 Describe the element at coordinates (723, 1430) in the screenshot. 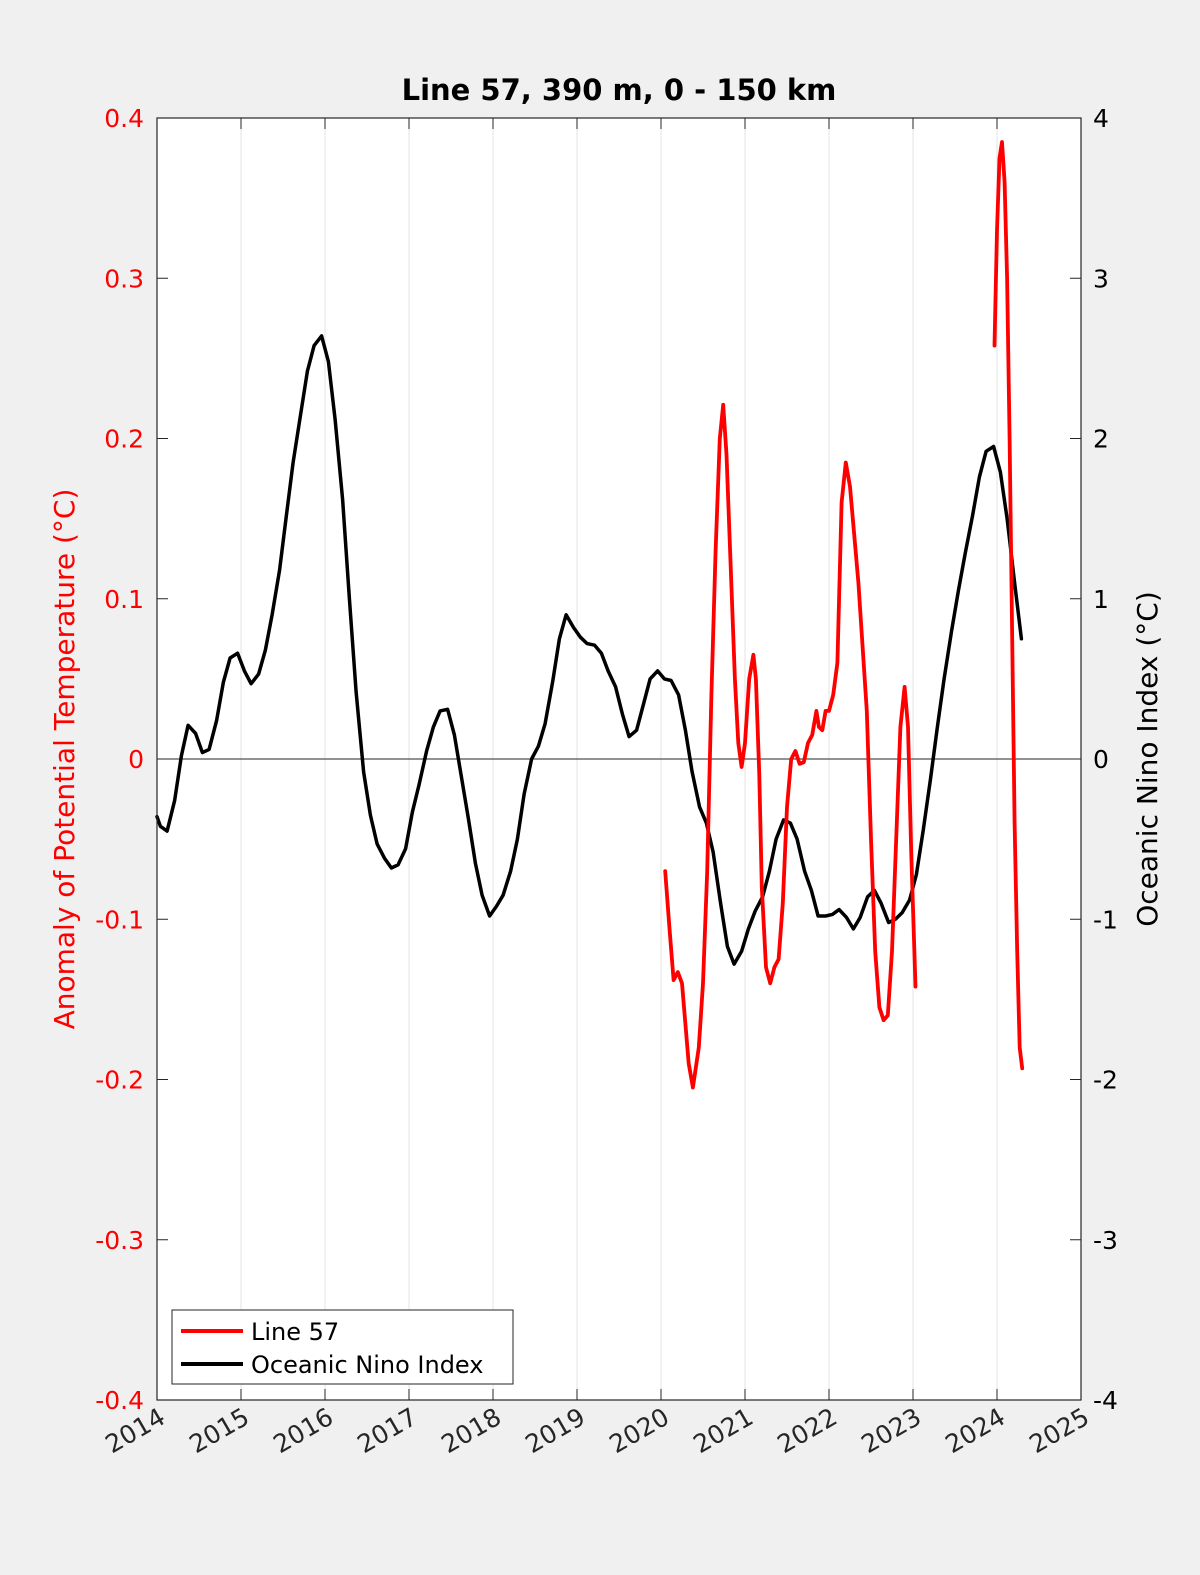

I see `x-tick-label: 2021` at that location.